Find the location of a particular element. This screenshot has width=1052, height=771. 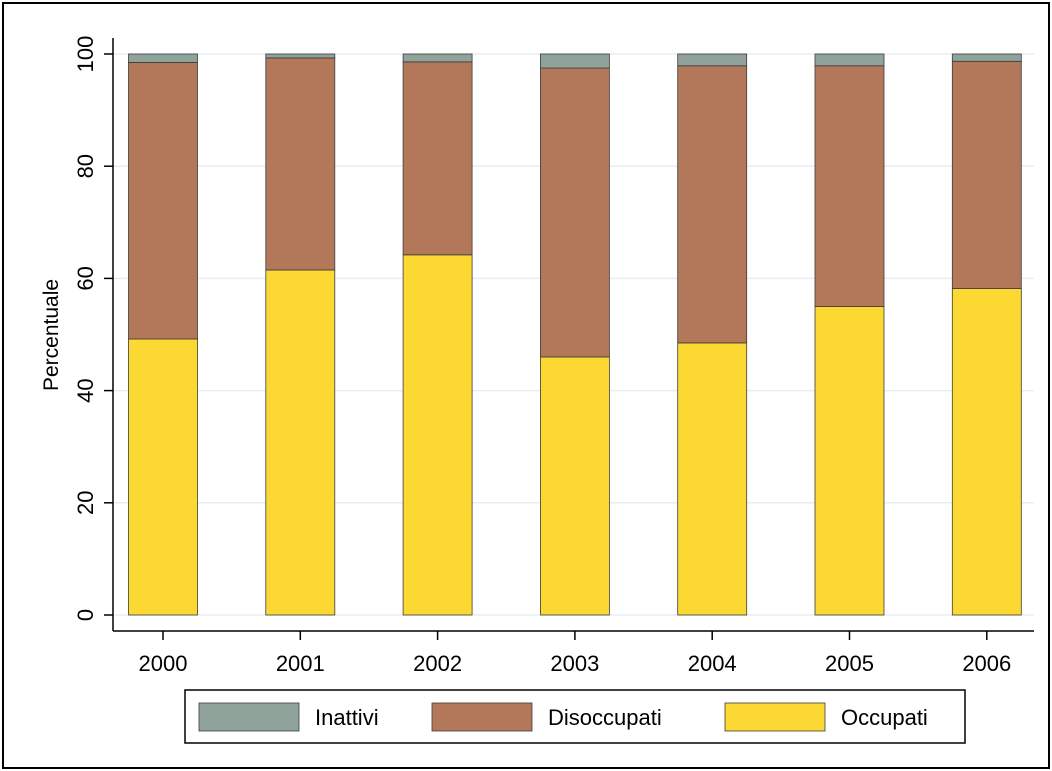

bar-inattivi-2002 is located at coordinates (437, 58).